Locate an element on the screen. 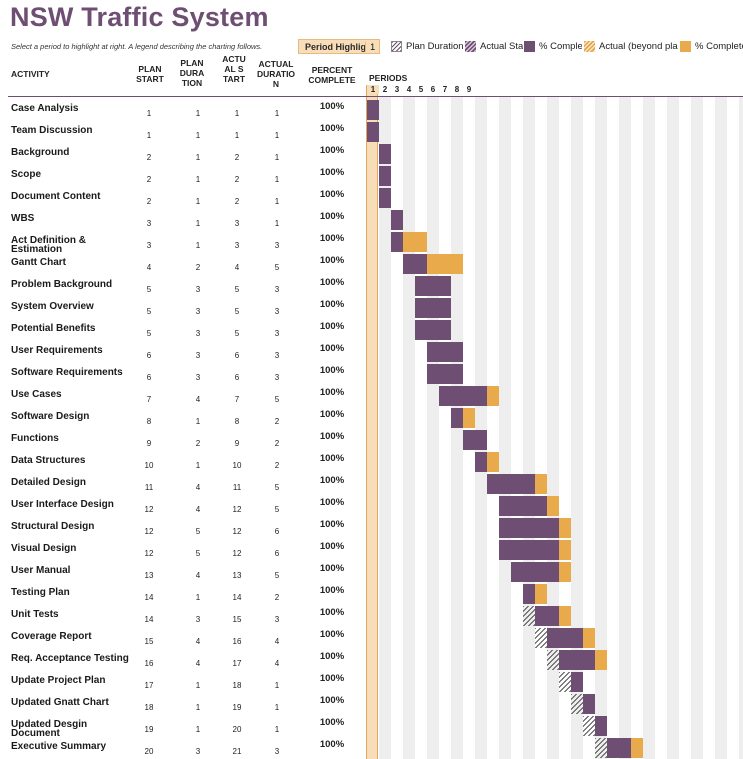 This screenshot has width=743, height=759. table-row: Structural Design 12 5 12 6 100% is located at coordinates (371, 528).